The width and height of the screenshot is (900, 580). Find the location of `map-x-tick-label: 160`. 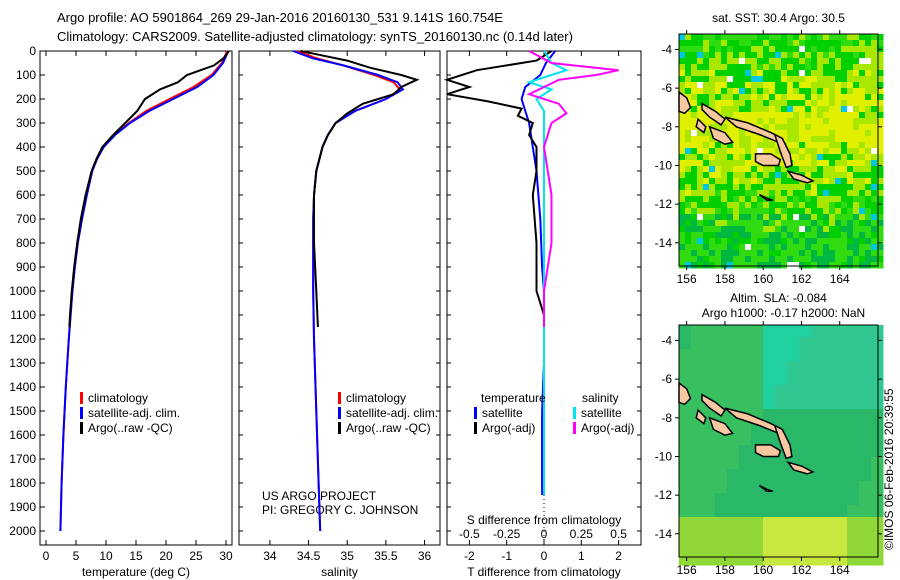

map-x-tick-label: 160 is located at coordinates (763, 279).